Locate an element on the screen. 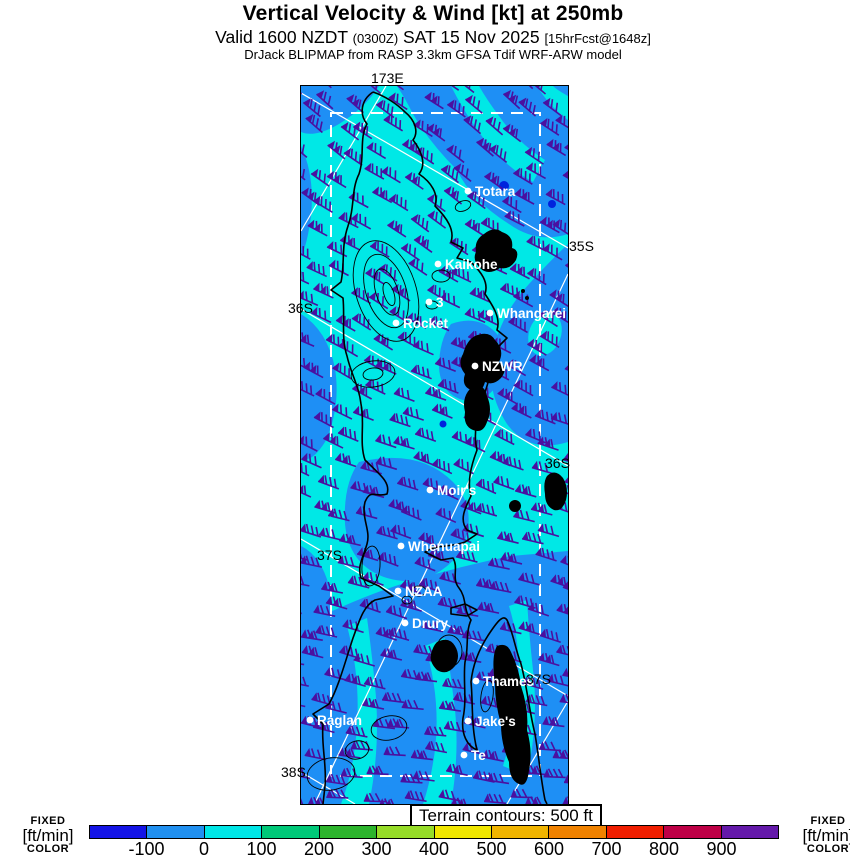 The image size is (850, 860). colorbar-tick-label: 300 is located at coordinates (376, 849).